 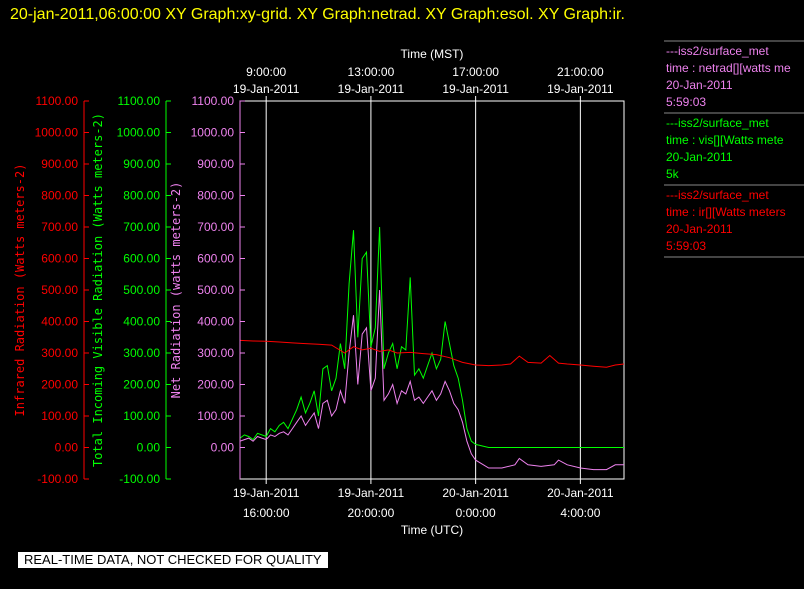 What do you see at coordinates (686, 246) in the screenshot?
I see `legend-ir-line: 5:59:03` at bounding box center [686, 246].